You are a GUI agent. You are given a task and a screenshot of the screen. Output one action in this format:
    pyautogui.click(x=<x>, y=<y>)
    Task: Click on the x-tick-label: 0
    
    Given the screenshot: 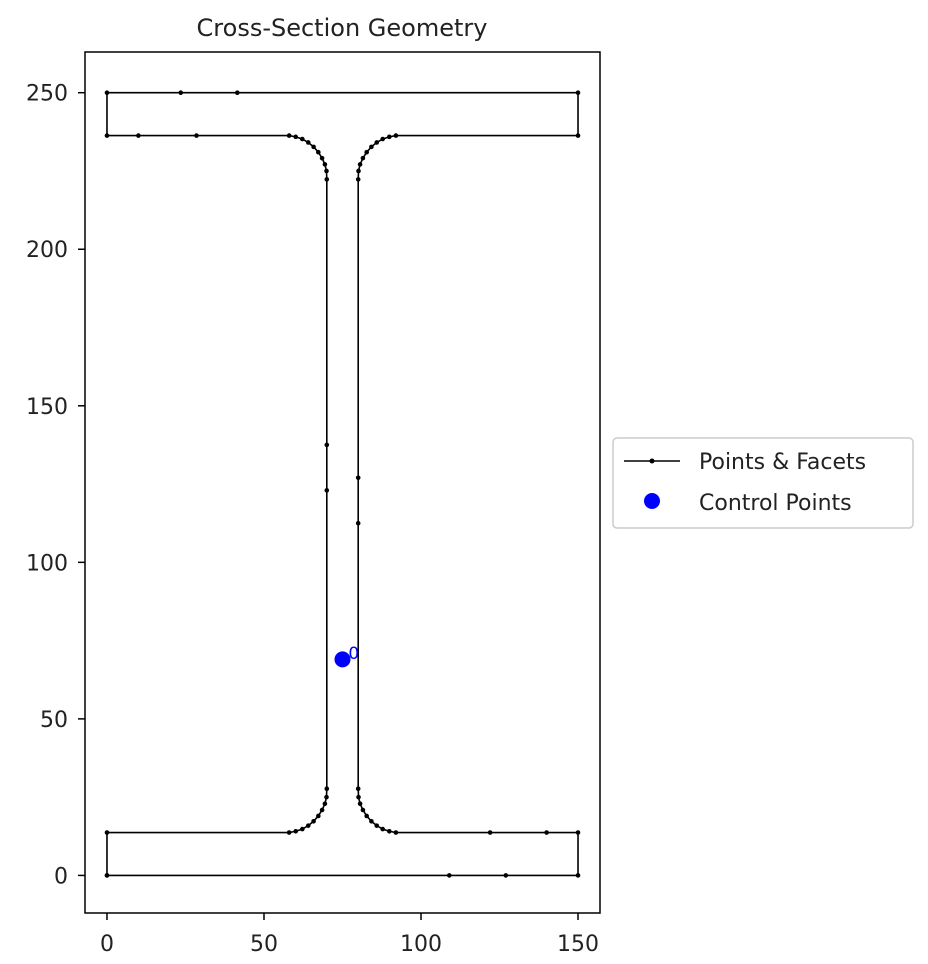 What is the action you would take?
    pyautogui.click(x=107, y=944)
    